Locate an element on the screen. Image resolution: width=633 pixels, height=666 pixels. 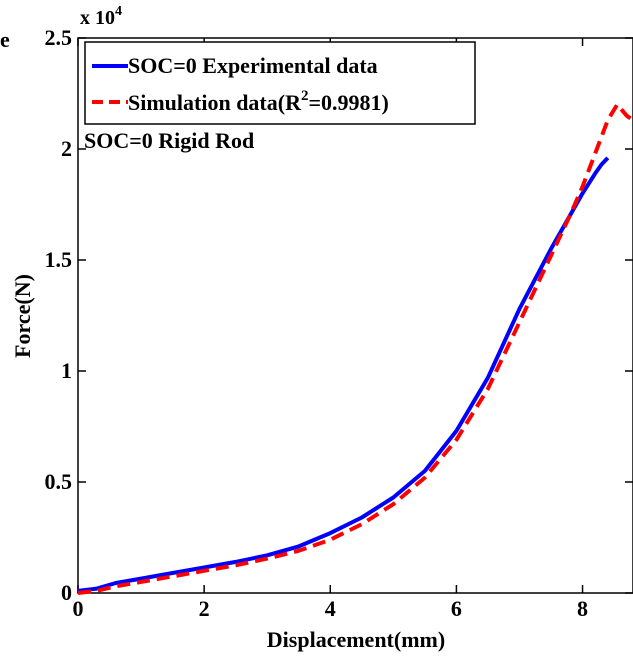
legend-box is located at coordinates (280, 83).